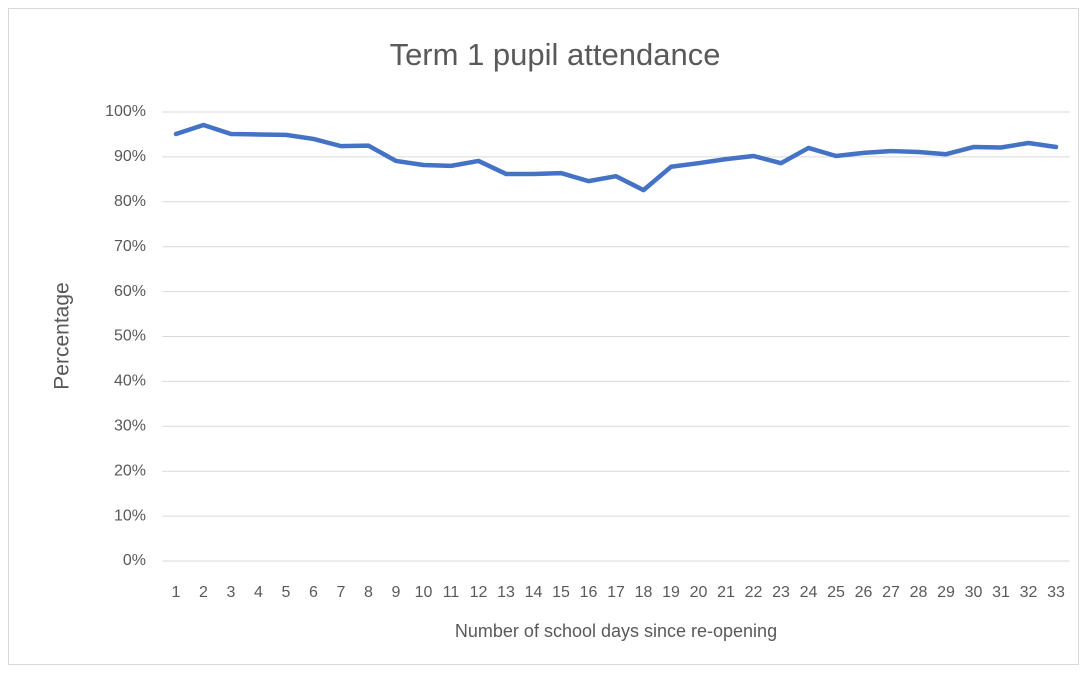 The height and width of the screenshot is (673, 1087). What do you see at coordinates (1056, 592) in the screenshot?
I see `x-tick-label: 33` at bounding box center [1056, 592].